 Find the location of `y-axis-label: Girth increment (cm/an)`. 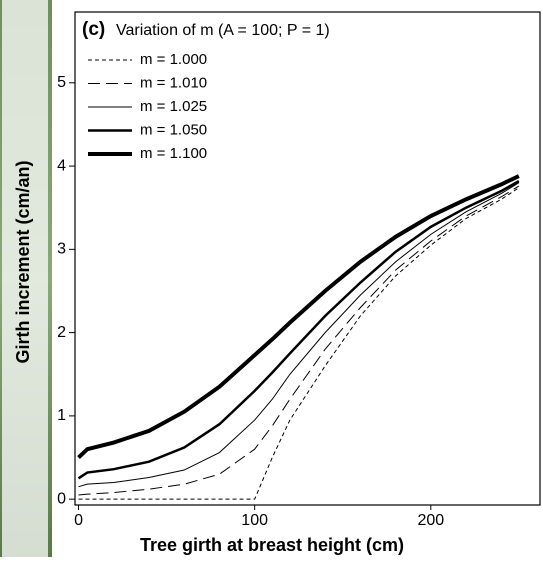

y-axis-label: Girth increment (cm/an) is located at coordinates (23, 261).